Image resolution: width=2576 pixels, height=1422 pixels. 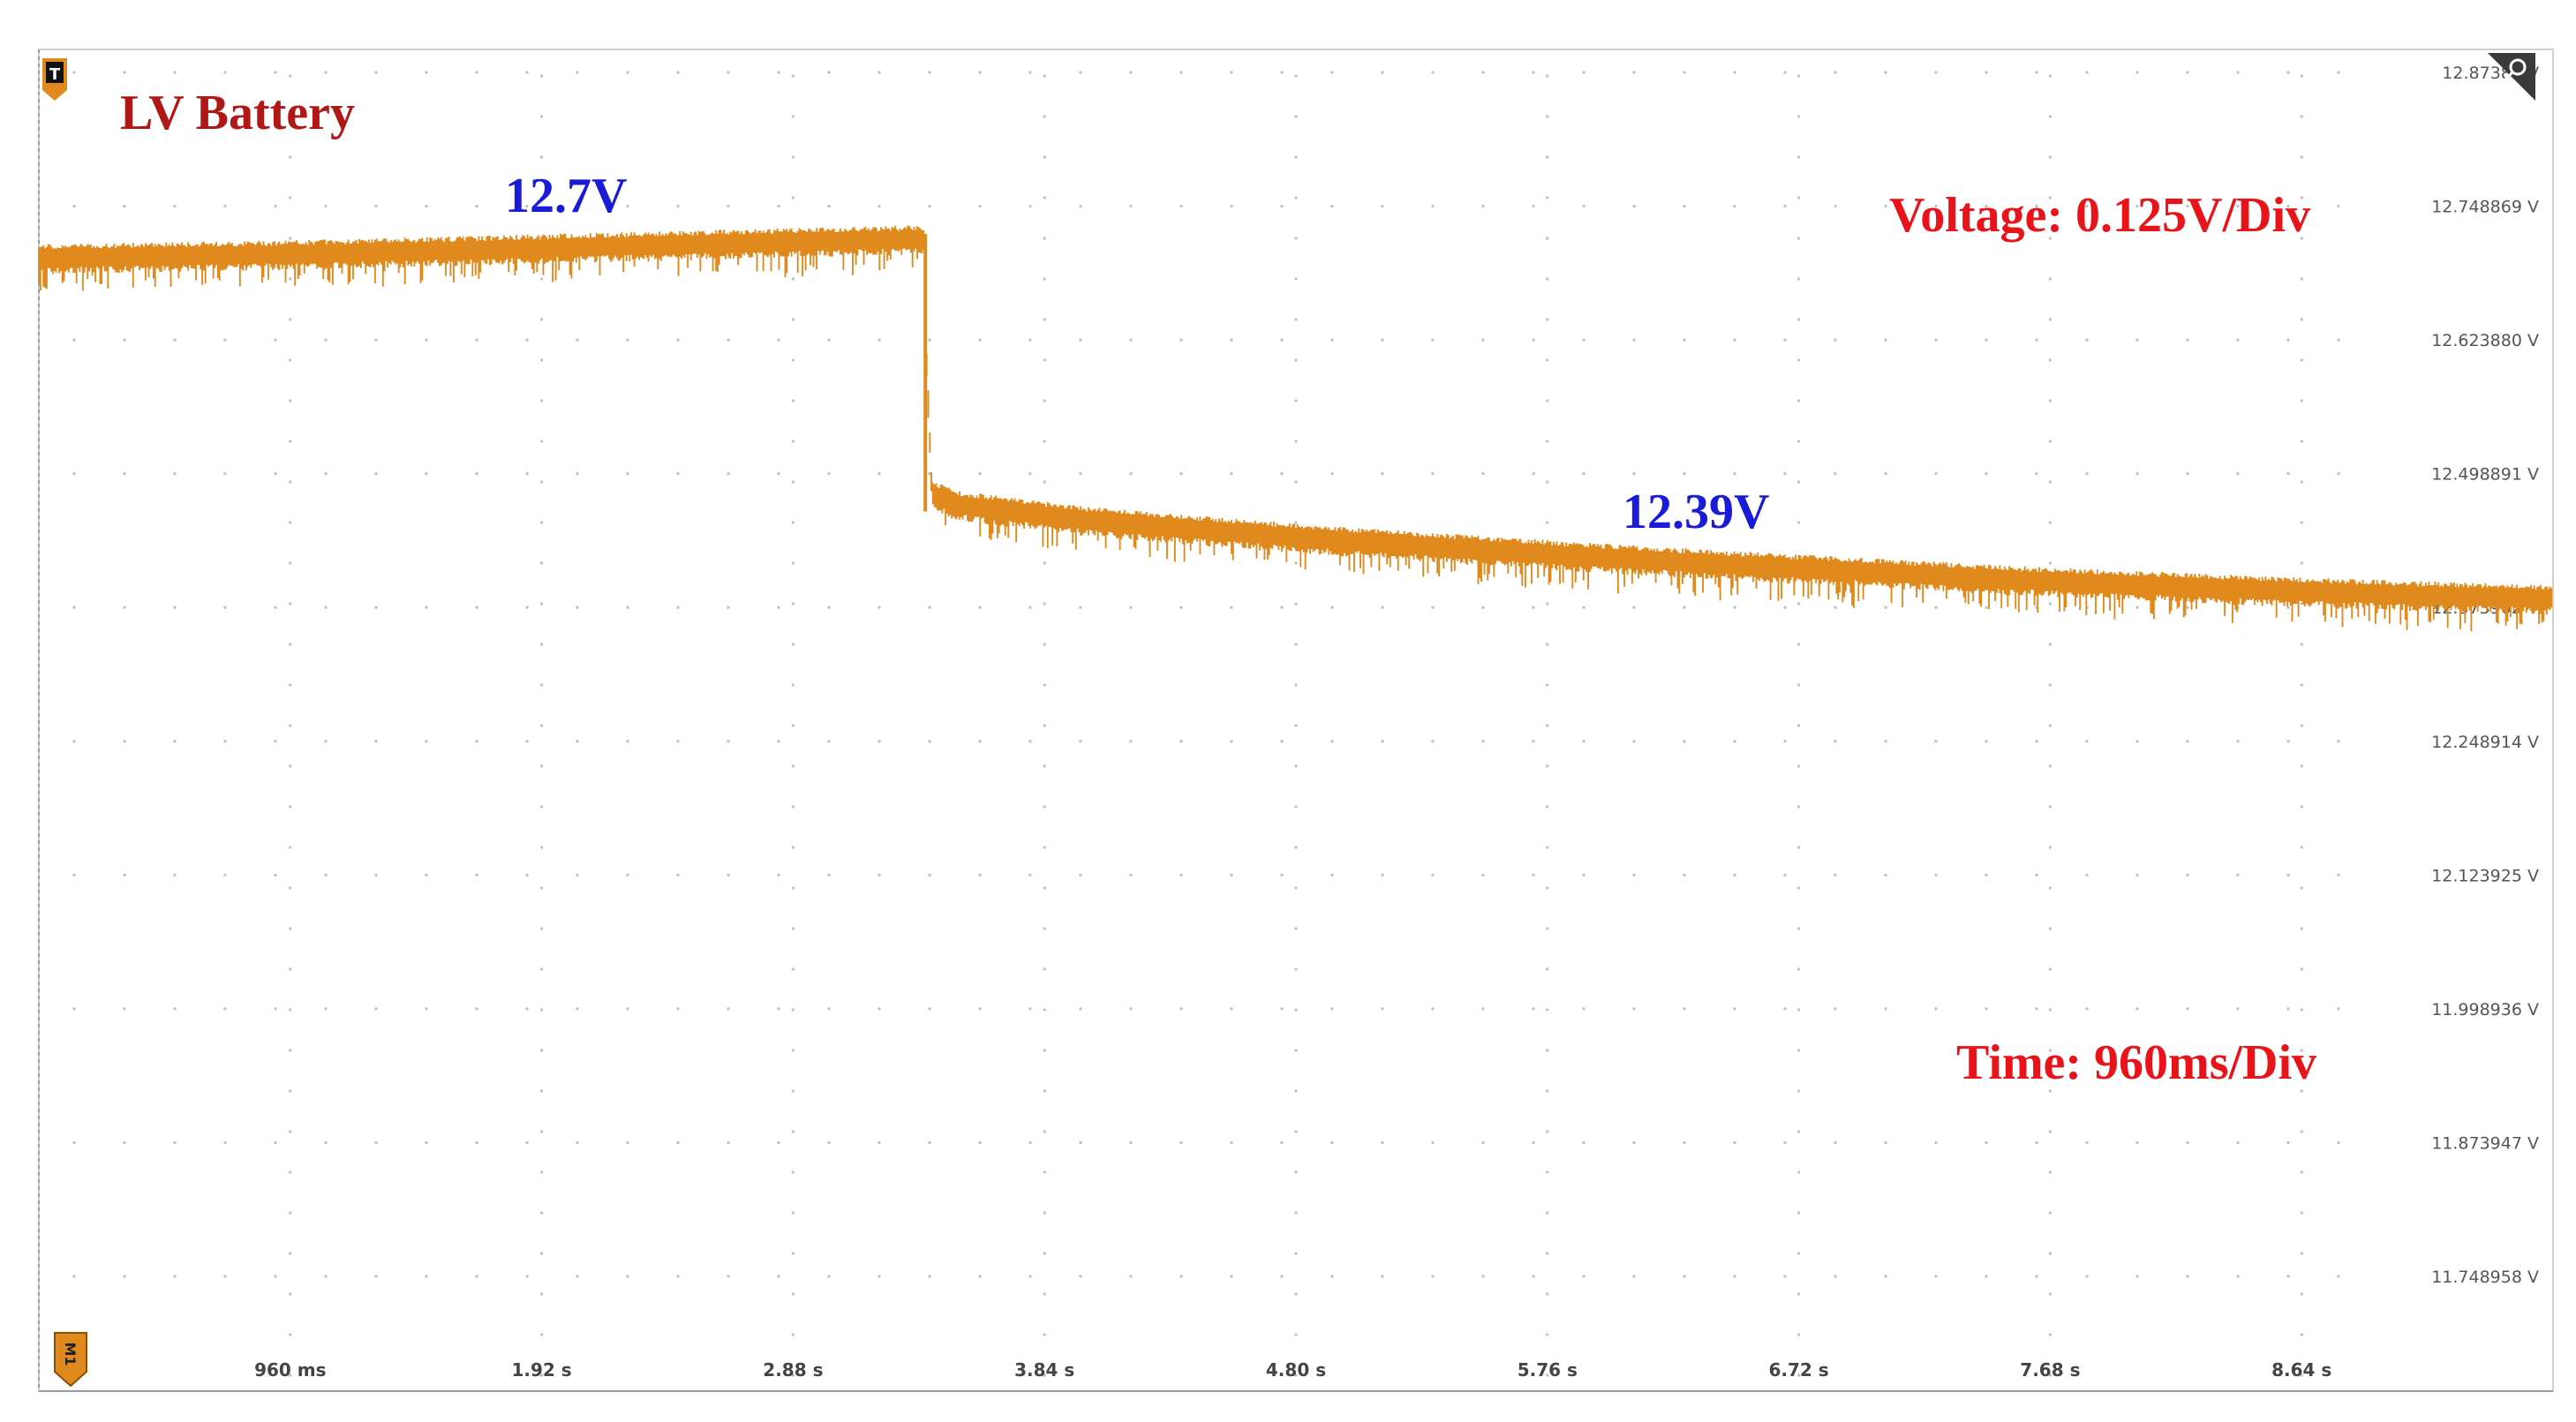 I want to click on x-tick-label: 960 ms, so click(x=290, y=1370).